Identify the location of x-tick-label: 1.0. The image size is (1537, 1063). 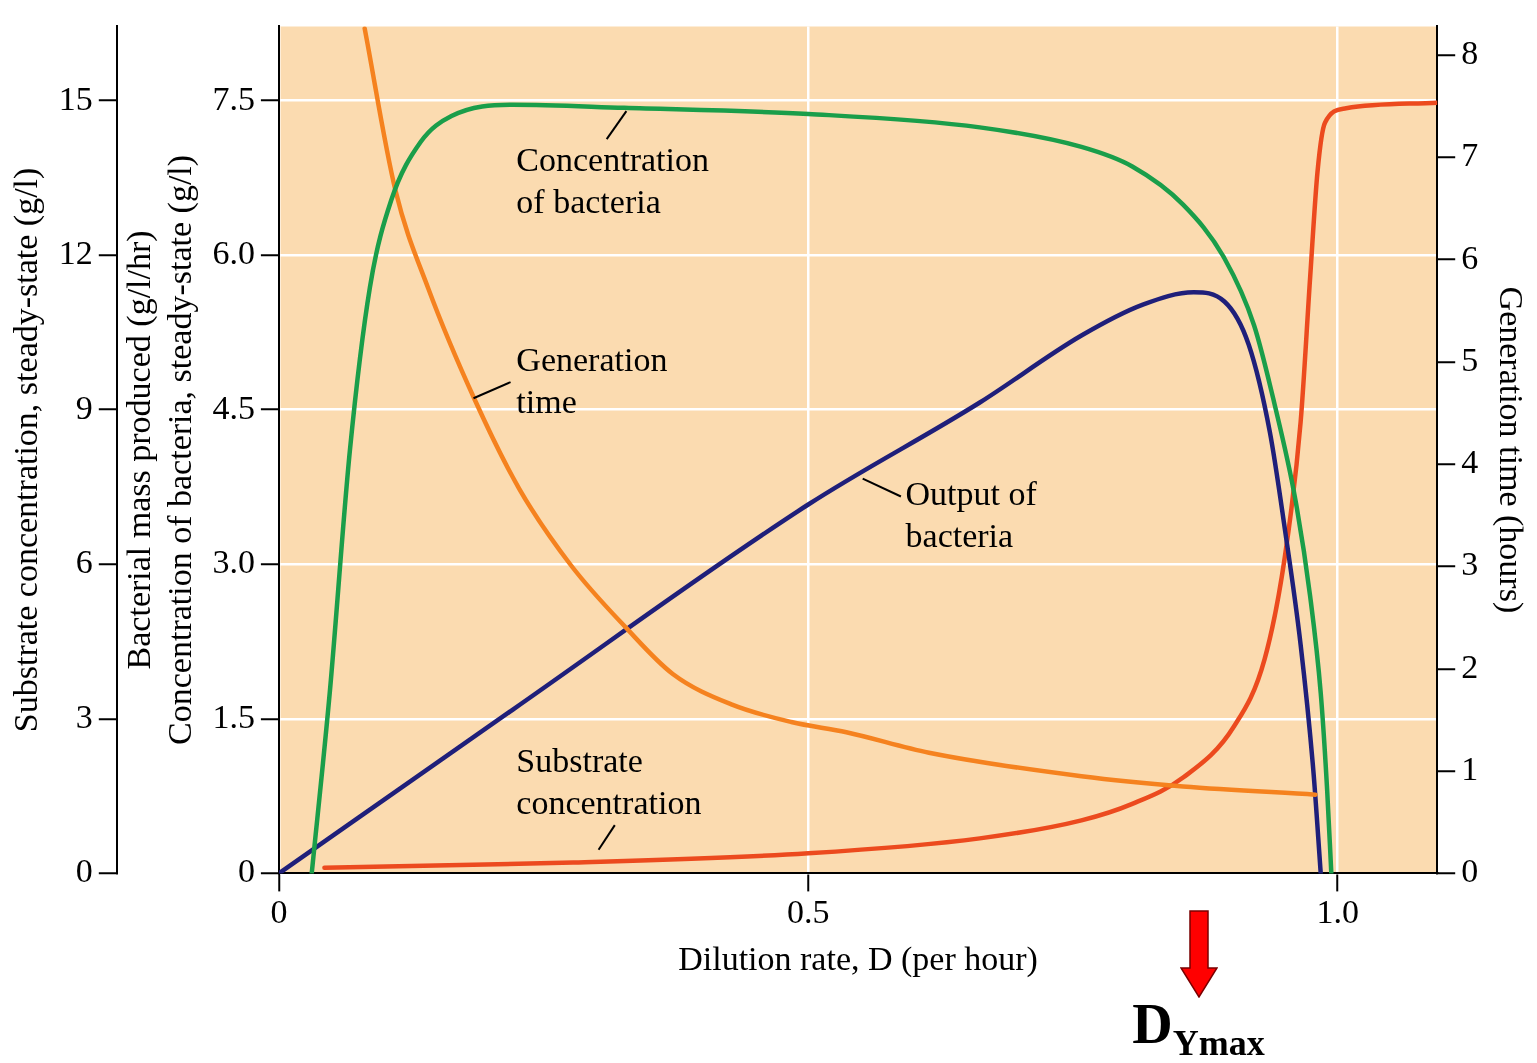
(1337, 911).